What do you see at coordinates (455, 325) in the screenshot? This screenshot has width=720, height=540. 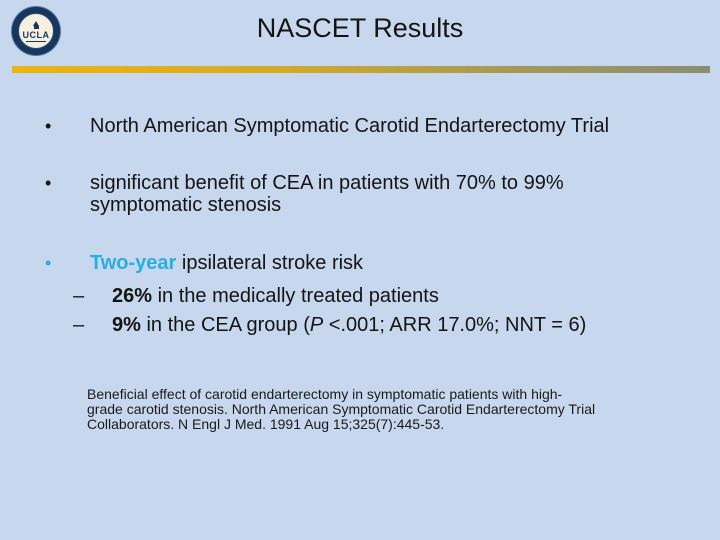 I see `sub-bullet-text-post: <.001; ARR 17.0%; NNT = 6)` at bounding box center [455, 325].